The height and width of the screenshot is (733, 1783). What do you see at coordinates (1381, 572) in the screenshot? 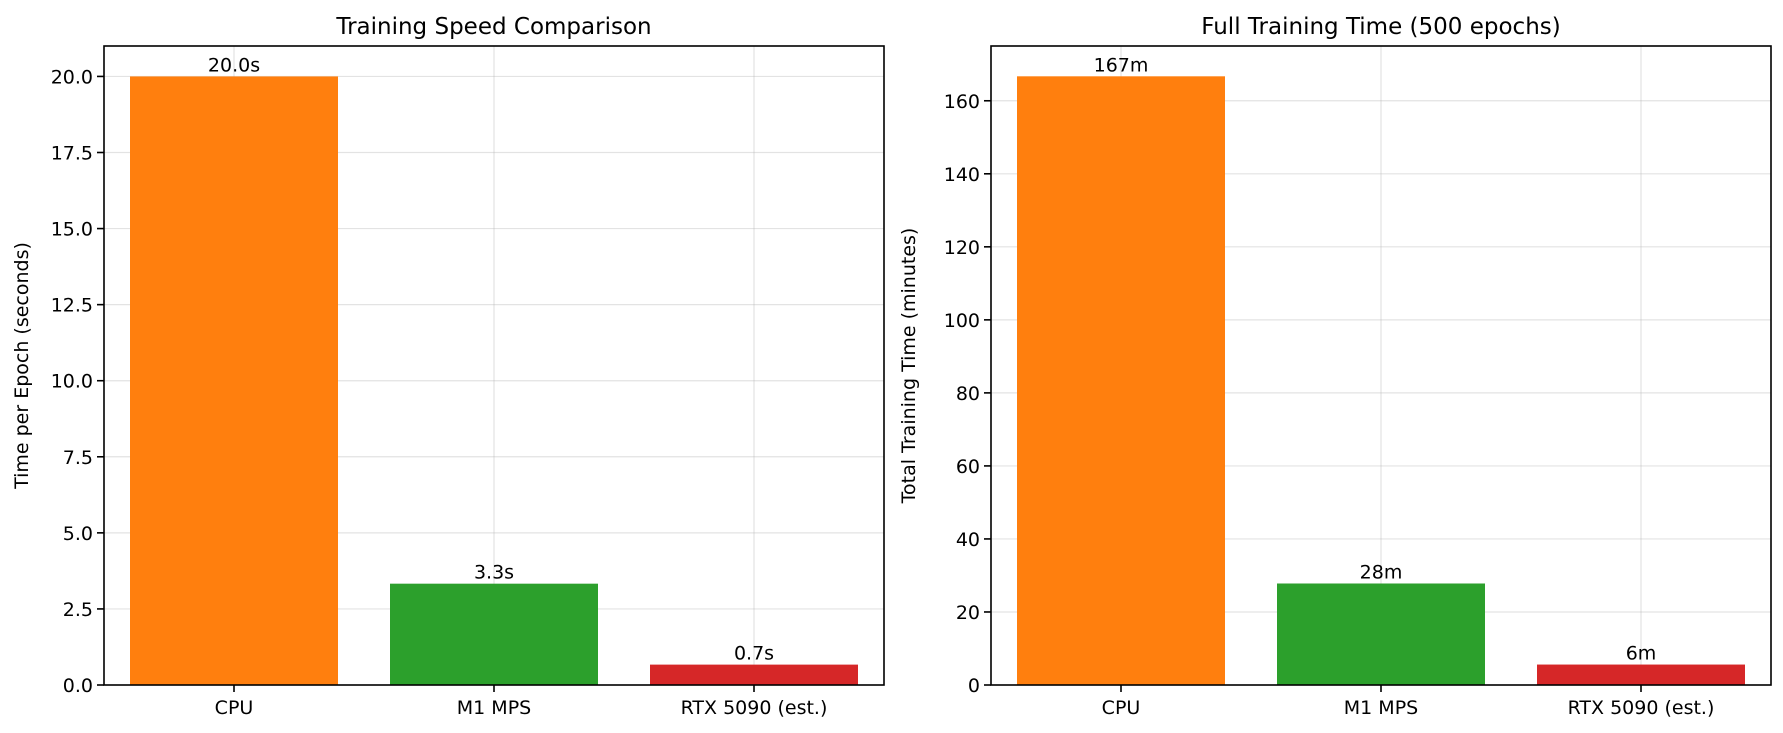
I see `data-label: 28m` at bounding box center [1381, 572].